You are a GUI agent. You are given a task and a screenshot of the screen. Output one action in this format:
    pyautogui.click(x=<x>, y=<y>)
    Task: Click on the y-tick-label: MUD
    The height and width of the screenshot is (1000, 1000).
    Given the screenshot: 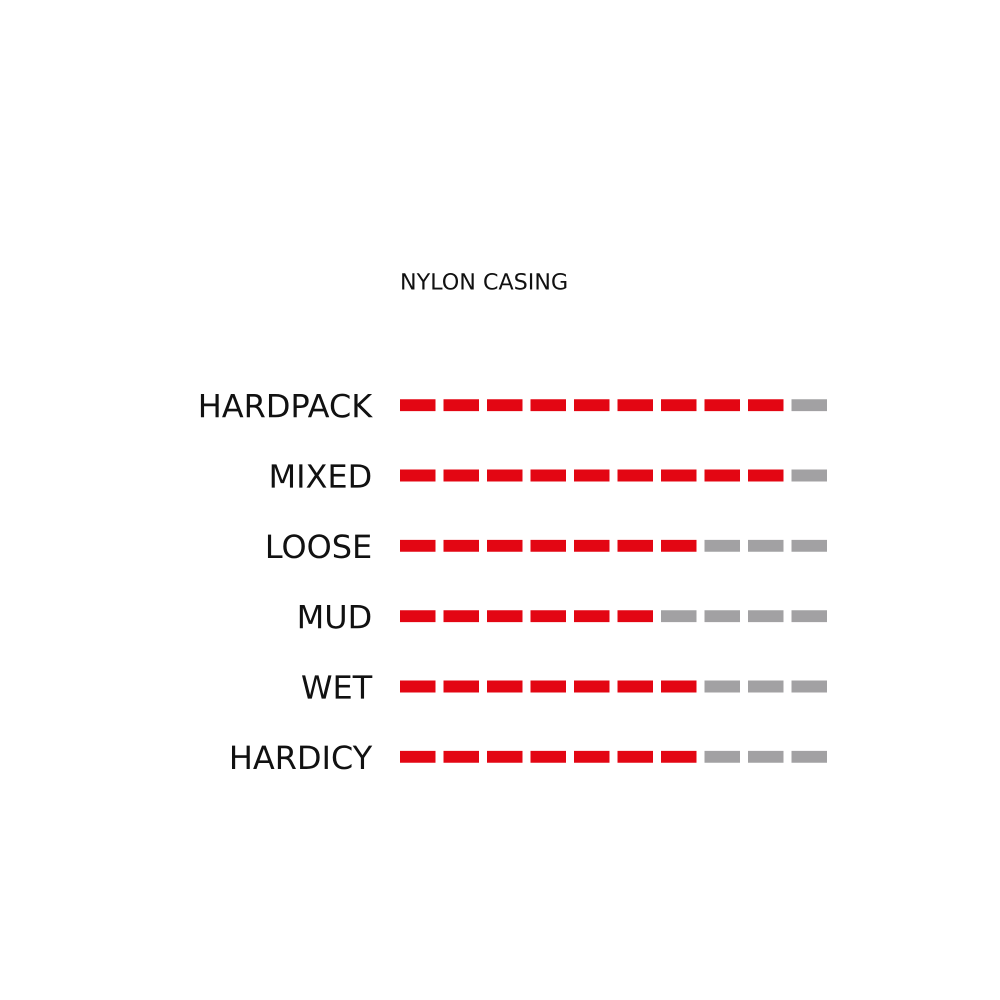 What is the action you would take?
    pyautogui.click(x=335, y=617)
    